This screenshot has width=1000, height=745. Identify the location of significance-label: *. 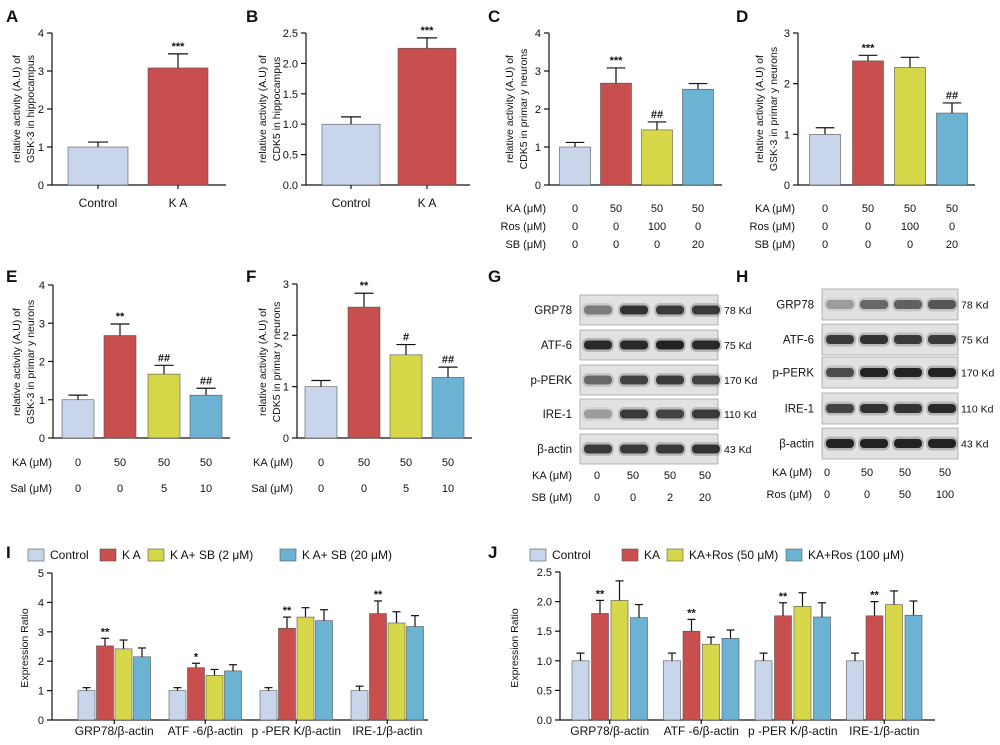
(196, 657).